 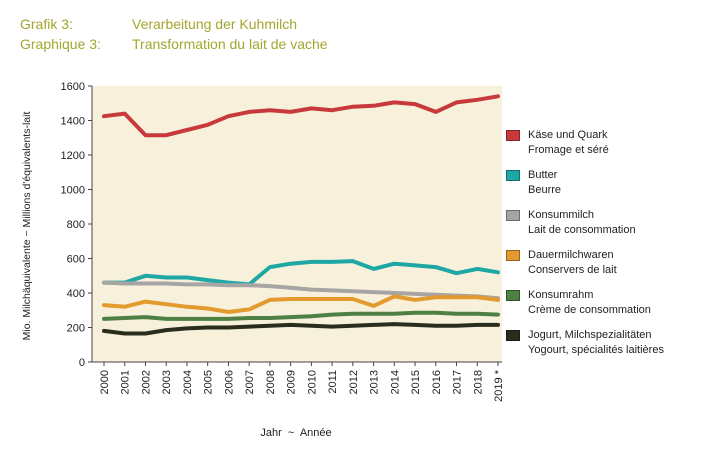 What do you see at coordinates (568, 150) in the screenshot?
I see `legend-label-fr: Fromage et séré` at bounding box center [568, 150].